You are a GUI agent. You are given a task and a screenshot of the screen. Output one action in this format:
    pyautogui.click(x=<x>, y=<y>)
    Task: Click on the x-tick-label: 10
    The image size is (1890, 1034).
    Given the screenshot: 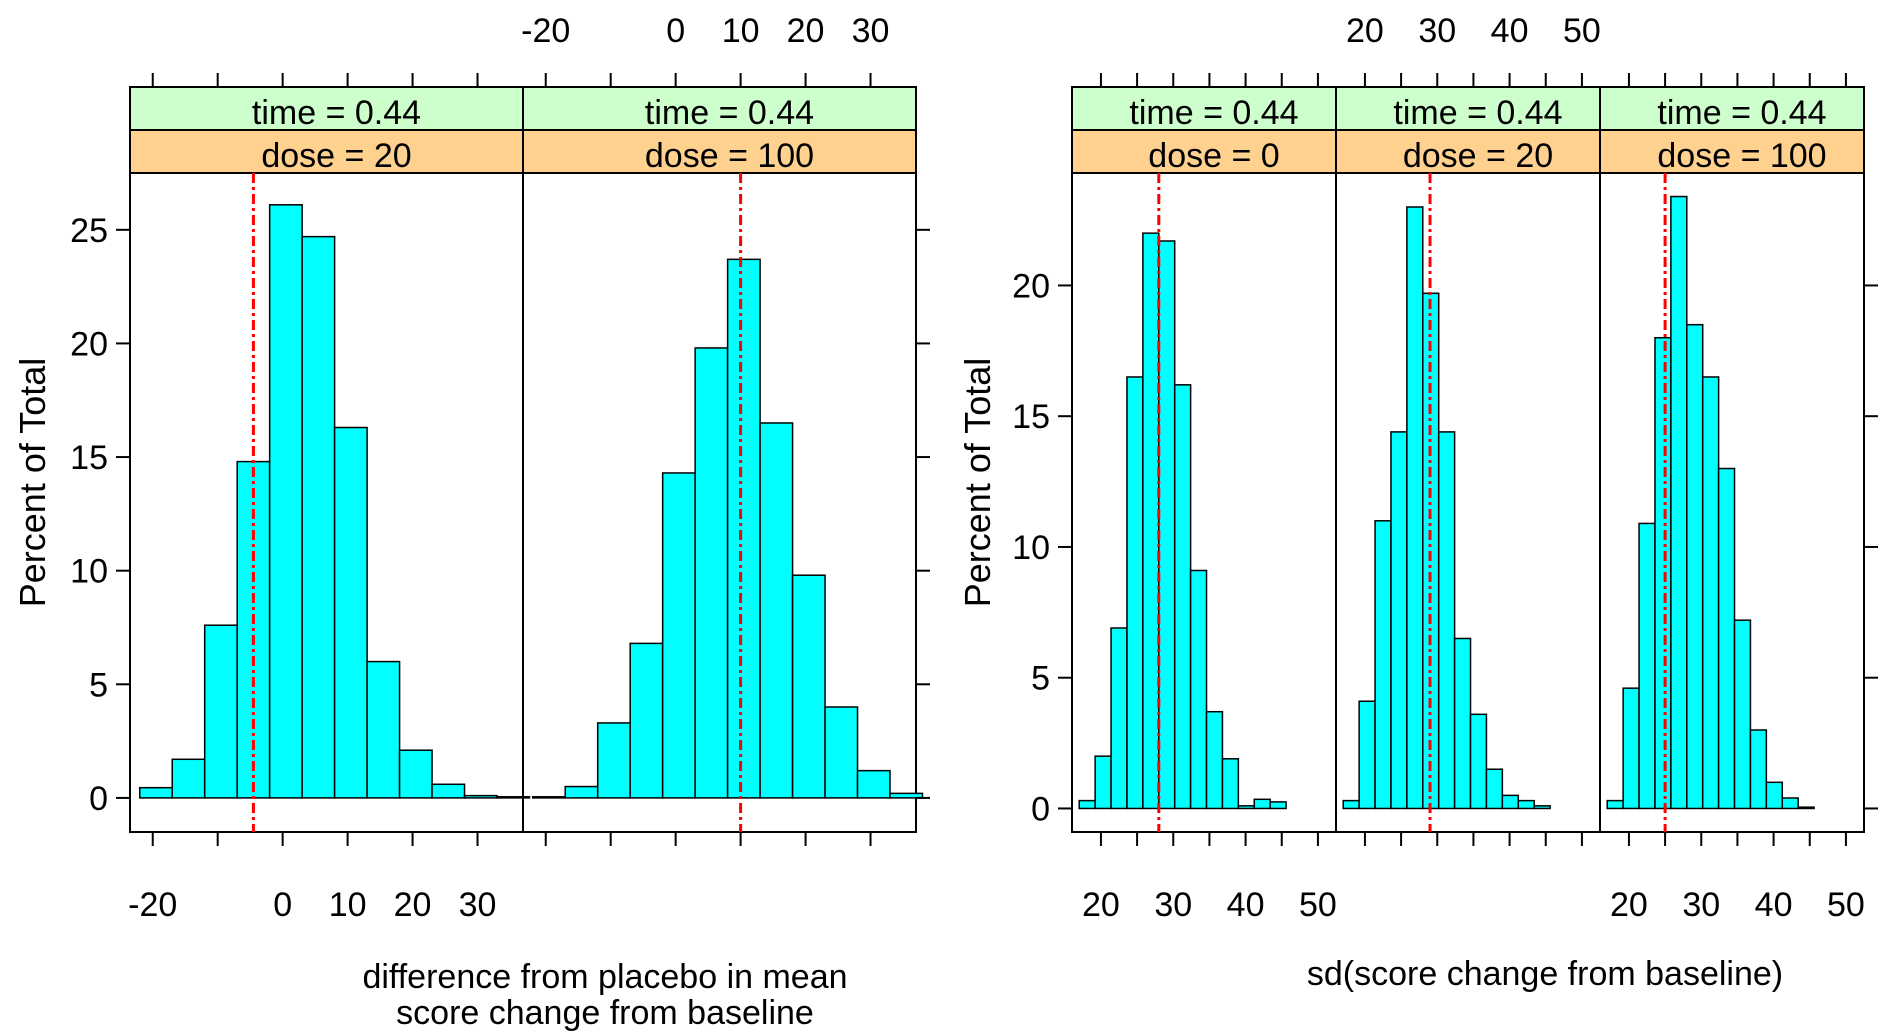 What is the action you would take?
    pyautogui.click(x=348, y=905)
    